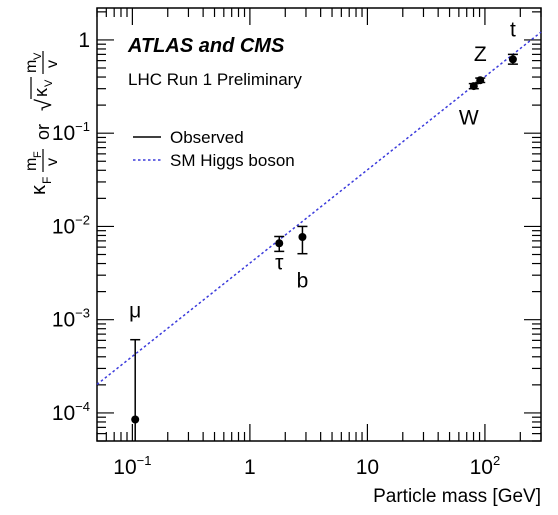 Image resolution: width=558 pixels, height=515 pixels. Describe the element at coordinates (49, 83) in the screenshot. I see `ylabel-kappa-v-sub: V` at that location.